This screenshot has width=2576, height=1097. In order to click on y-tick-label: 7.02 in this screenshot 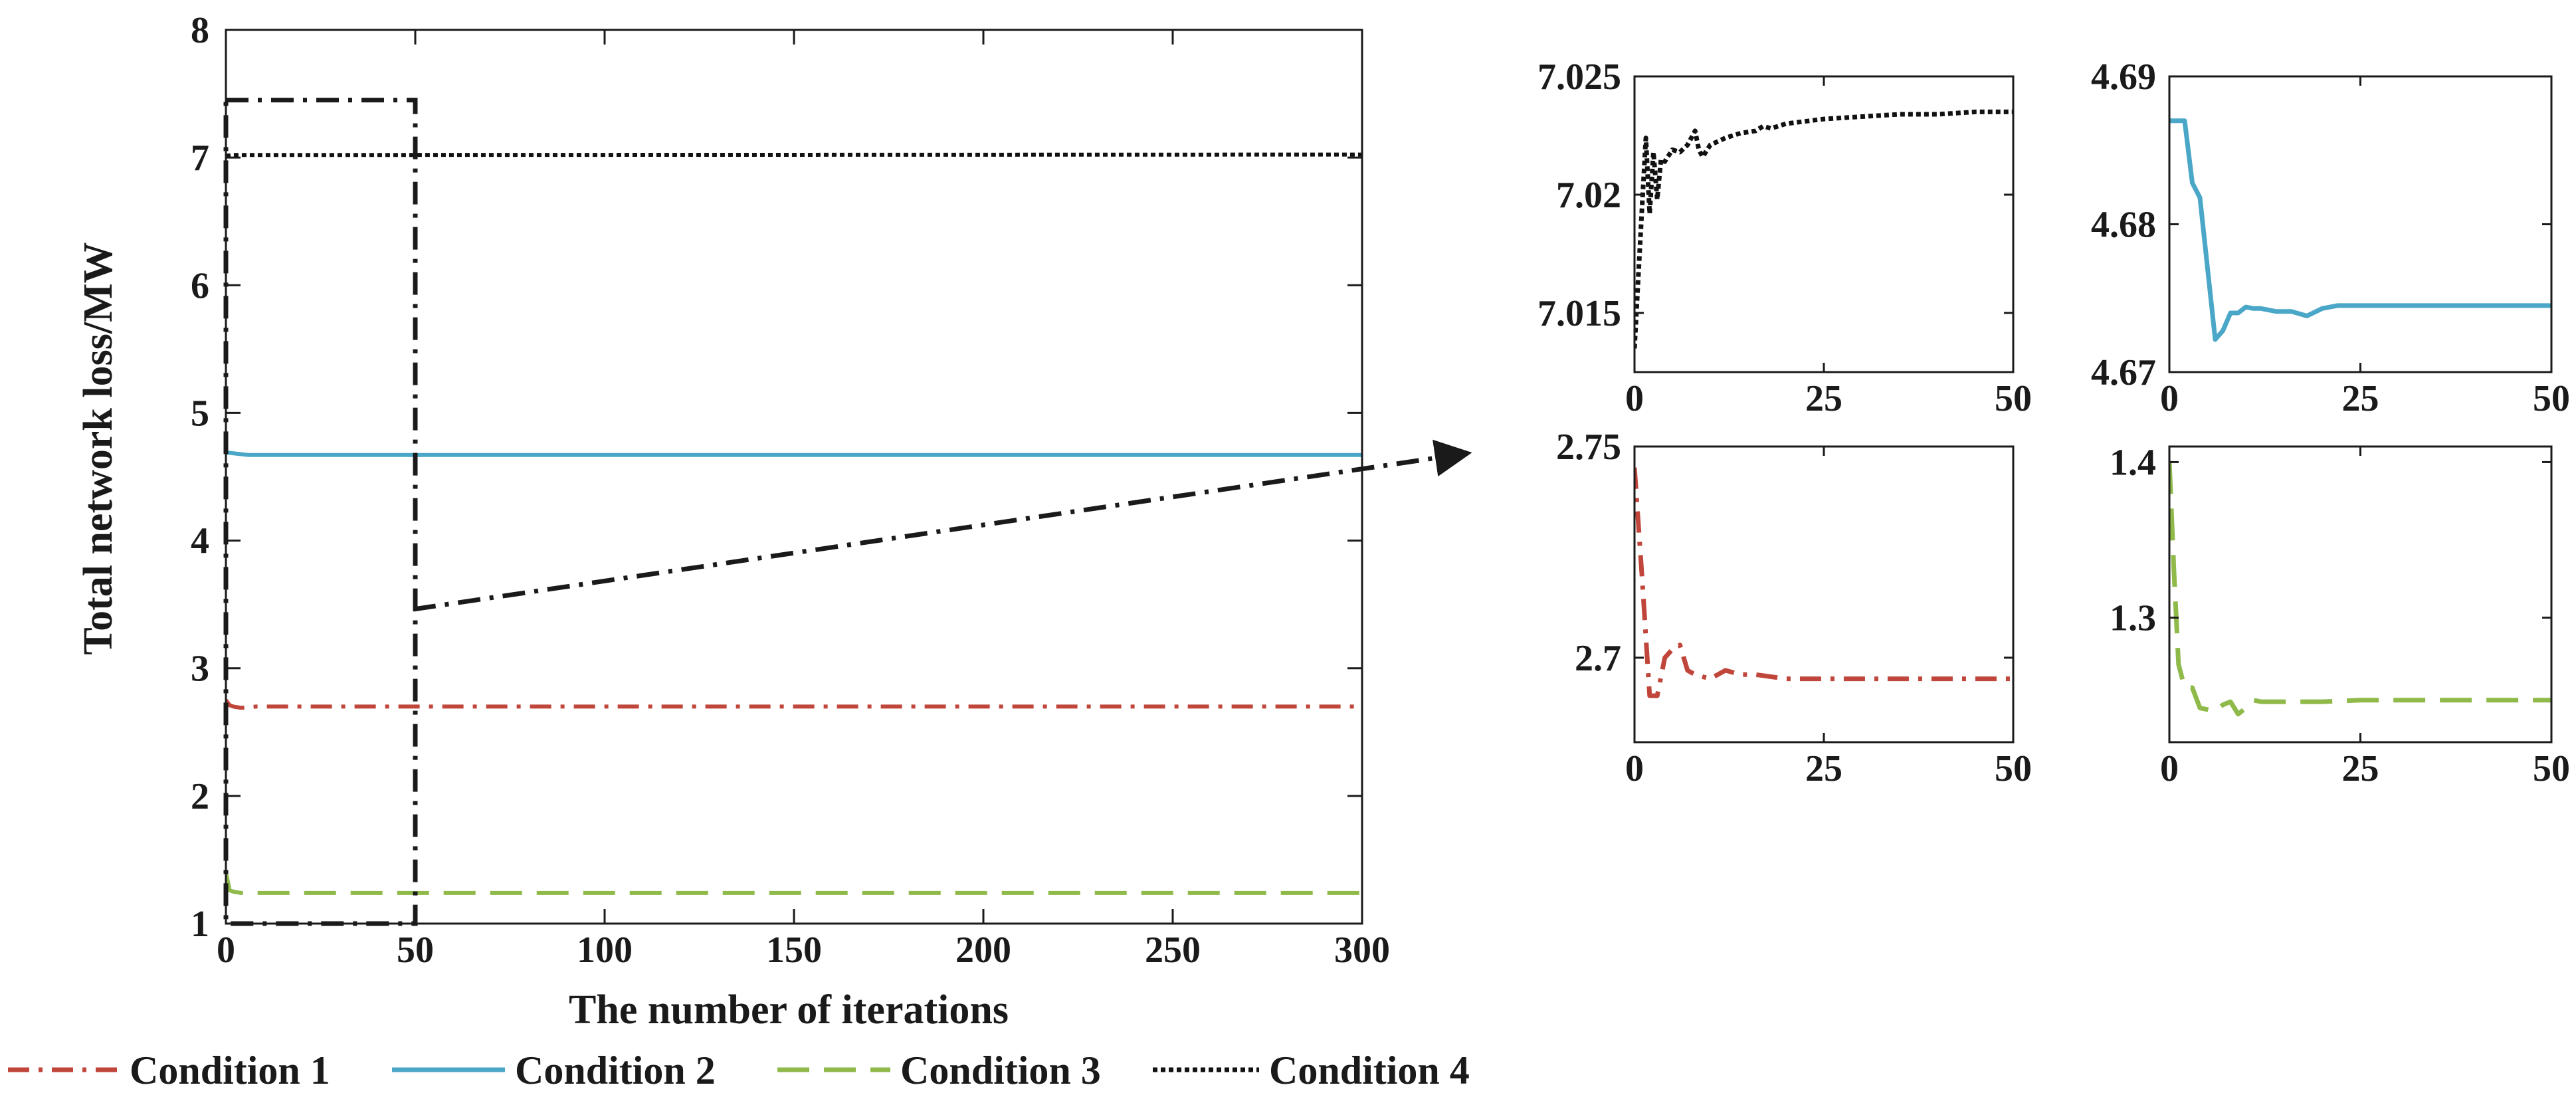, I will do `click(1588, 195)`.